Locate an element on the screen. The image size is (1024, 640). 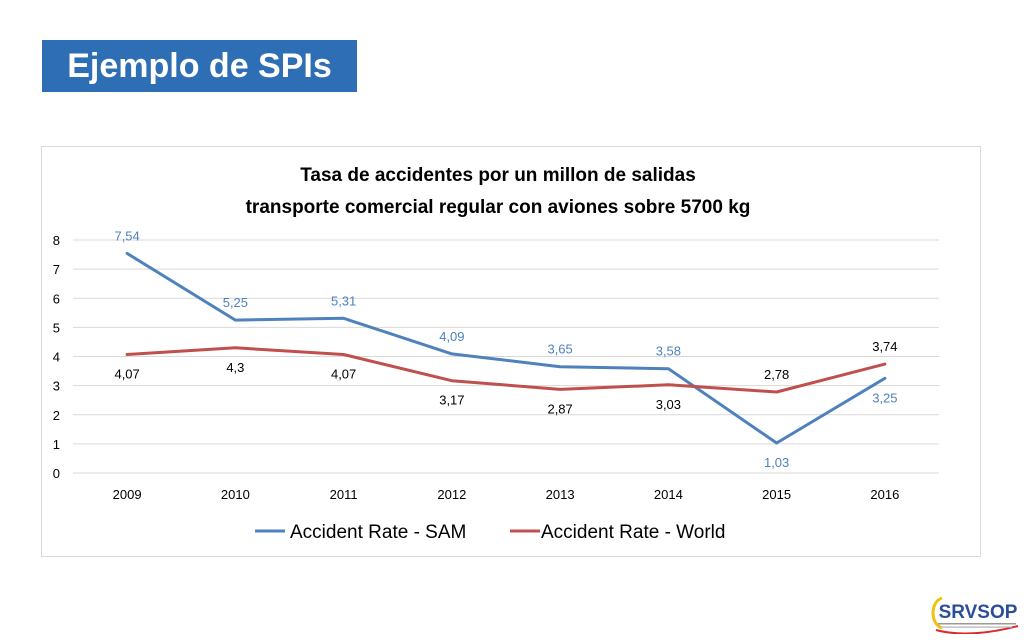
data-label-world: 3,17 is located at coordinates (451, 400).